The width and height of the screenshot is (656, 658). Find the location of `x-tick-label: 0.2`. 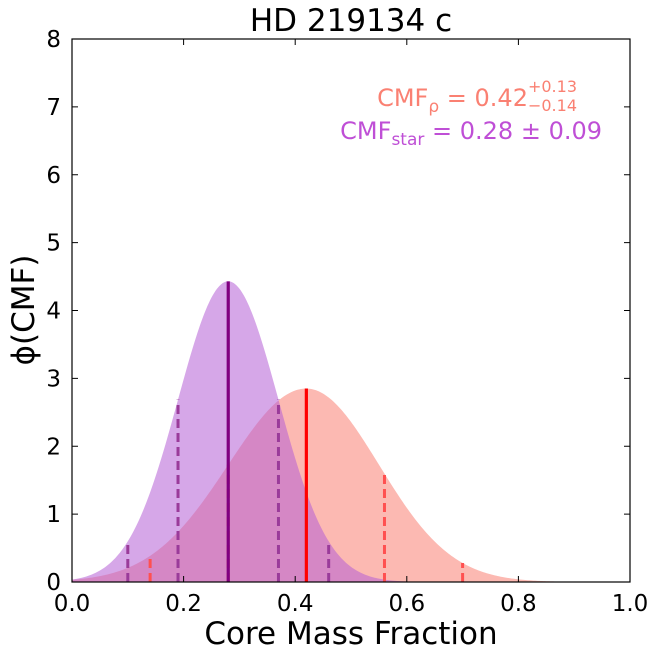

x-tick-label: 0.2 is located at coordinates (183, 604).